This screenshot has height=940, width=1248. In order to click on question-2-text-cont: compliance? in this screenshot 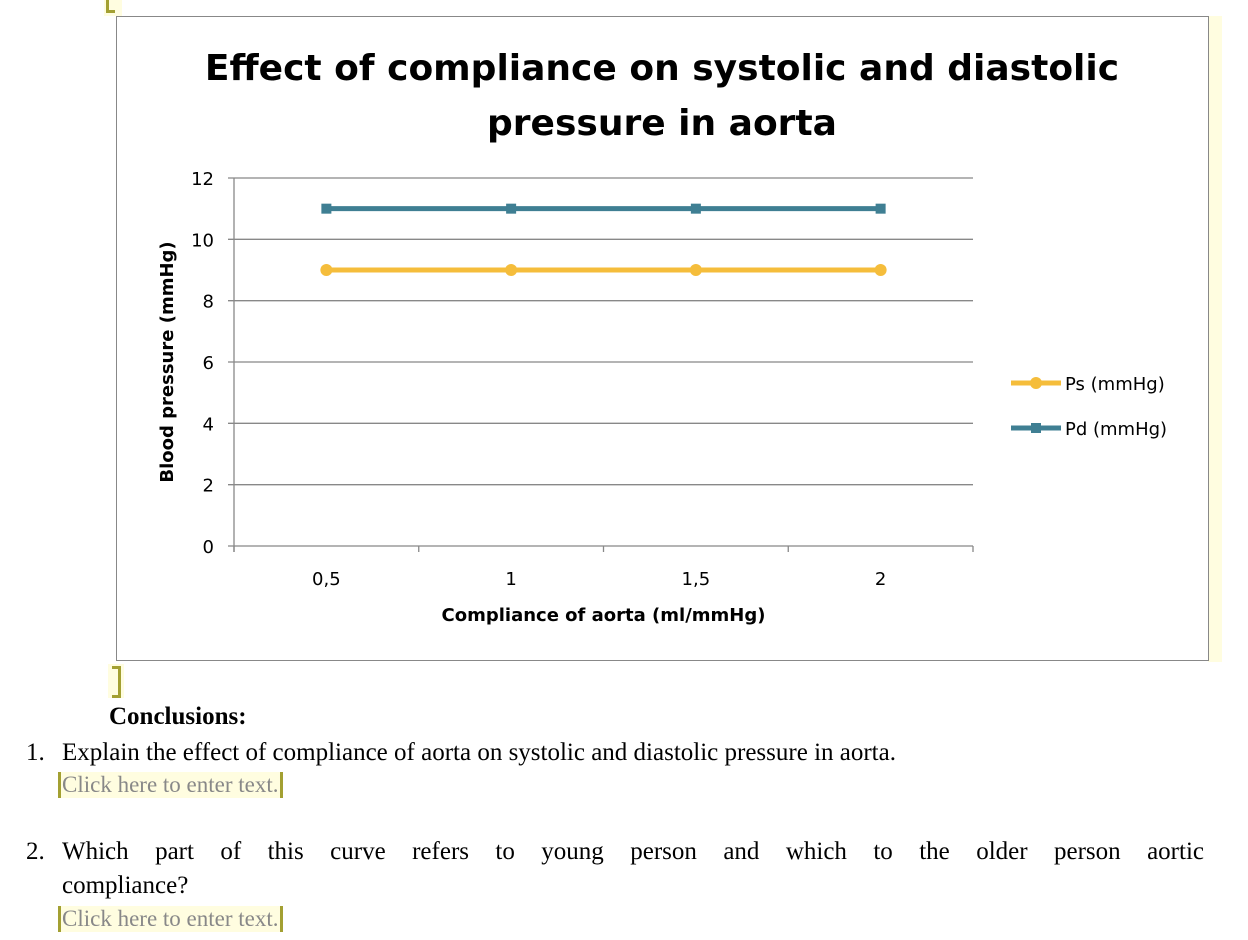, I will do `click(125, 885)`.